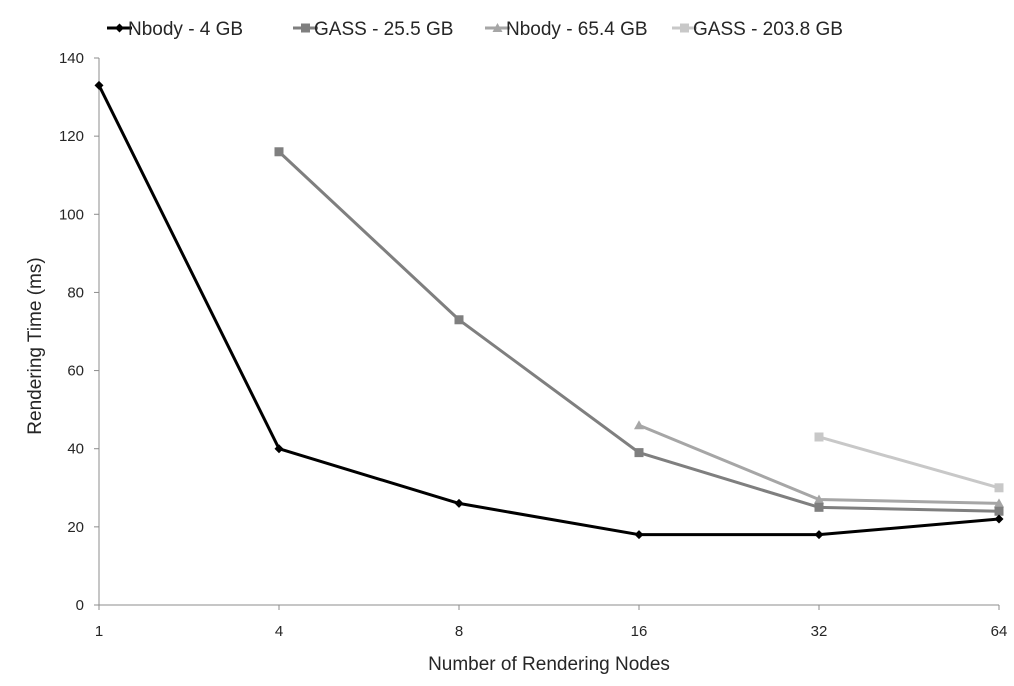 The height and width of the screenshot is (686, 1014). I want to click on x-axis: 1 4 8 16 32 64, so click(551, 622).